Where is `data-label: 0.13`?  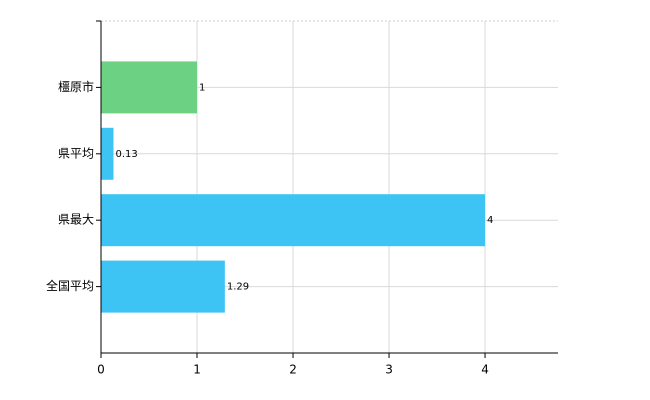
data-label: 0.13 is located at coordinates (126, 154).